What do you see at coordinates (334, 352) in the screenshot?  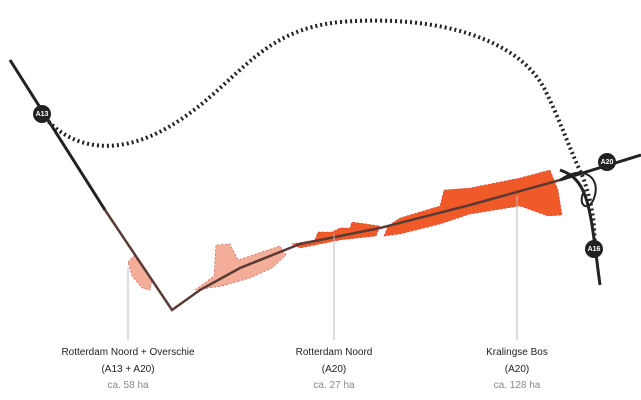 I see `area-name: Rotterdam Noord` at bounding box center [334, 352].